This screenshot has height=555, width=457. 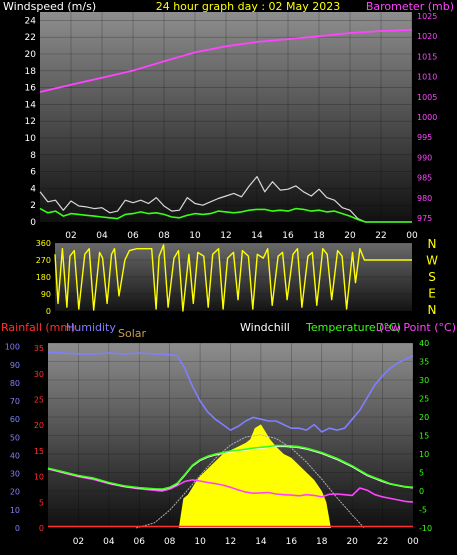 What do you see at coordinates (15, 383) in the screenshot?
I see `humidity-tick-label: 80` at bounding box center [15, 383].